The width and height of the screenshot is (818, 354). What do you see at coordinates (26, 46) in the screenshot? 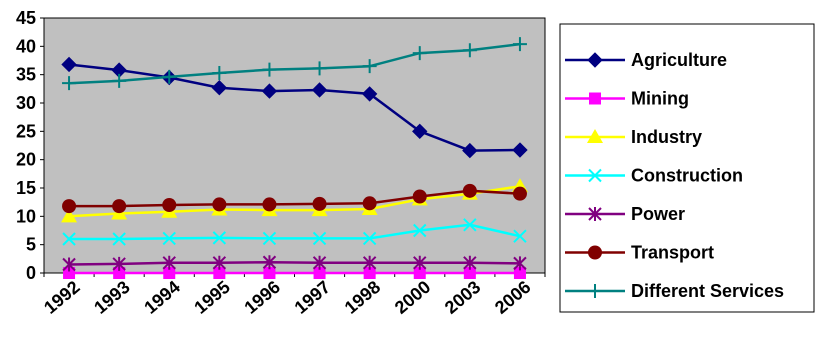
I see `y-tick-label: 40` at bounding box center [26, 46].